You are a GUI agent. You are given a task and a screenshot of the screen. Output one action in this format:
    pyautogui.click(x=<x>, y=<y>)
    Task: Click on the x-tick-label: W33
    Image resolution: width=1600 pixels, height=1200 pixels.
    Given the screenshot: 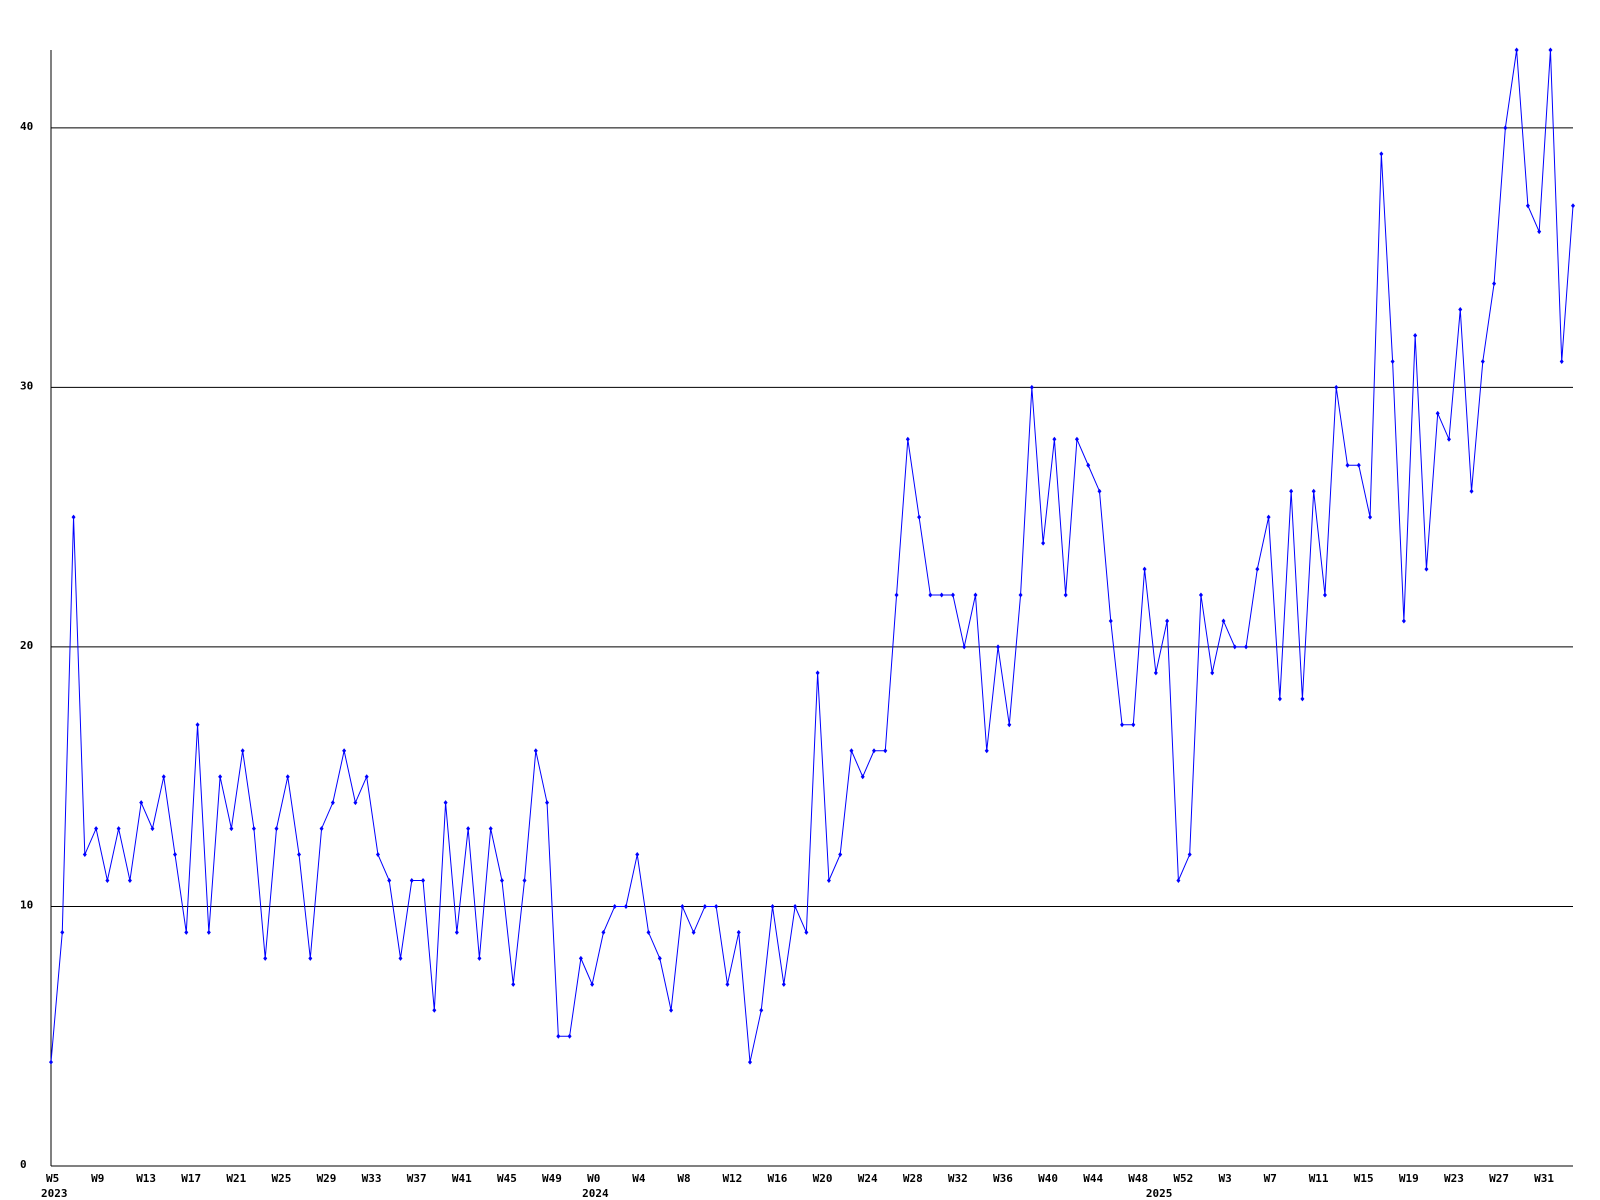 What is the action you would take?
    pyautogui.click(x=372, y=1178)
    